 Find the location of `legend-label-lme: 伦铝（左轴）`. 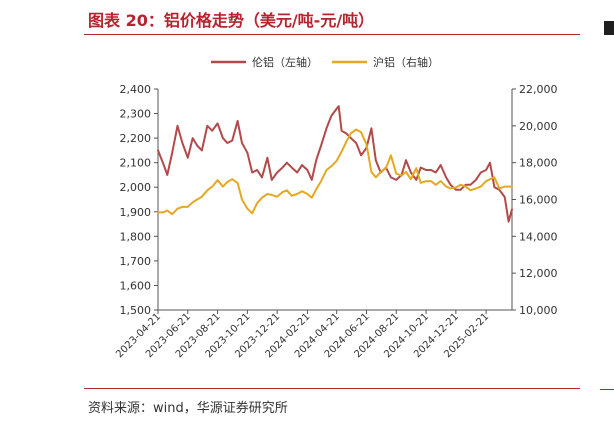

legend-label-lme: 伦铝（左轴） is located at coordinates (285, 62).